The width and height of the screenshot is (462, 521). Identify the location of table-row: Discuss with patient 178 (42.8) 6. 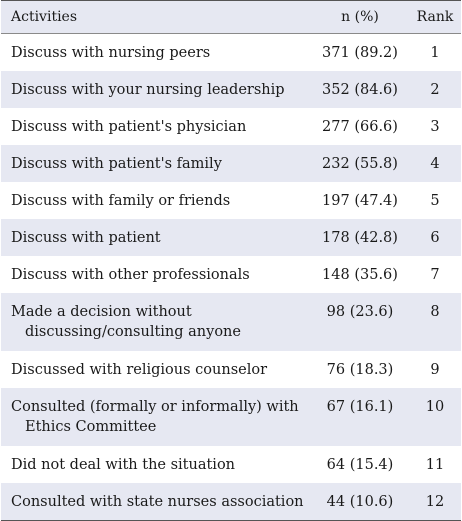
(231, 237).